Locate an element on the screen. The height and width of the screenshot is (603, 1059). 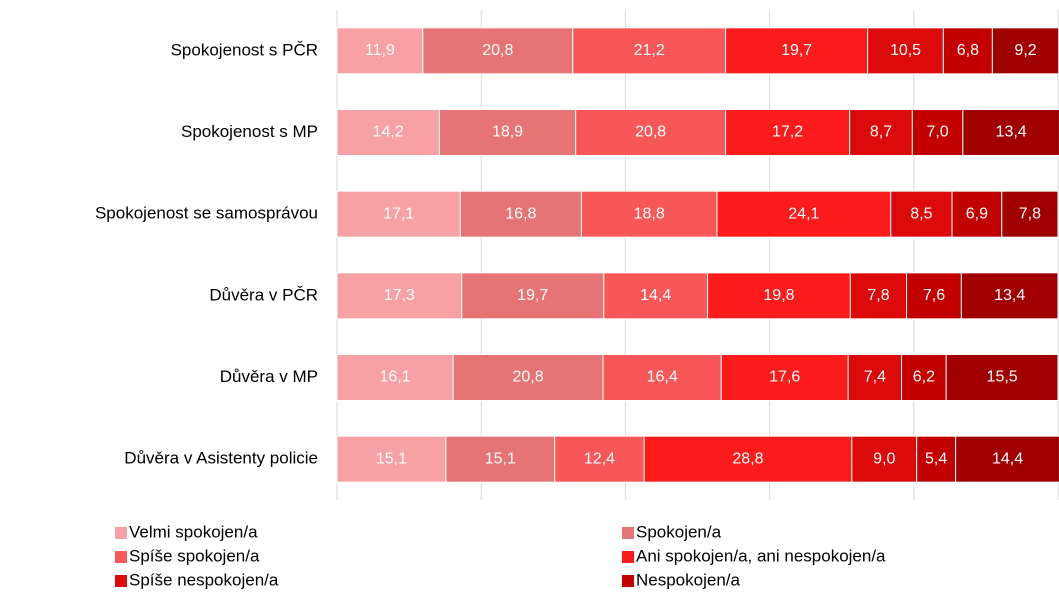
value-label: 28,8 is located at coordinates (747, 458).